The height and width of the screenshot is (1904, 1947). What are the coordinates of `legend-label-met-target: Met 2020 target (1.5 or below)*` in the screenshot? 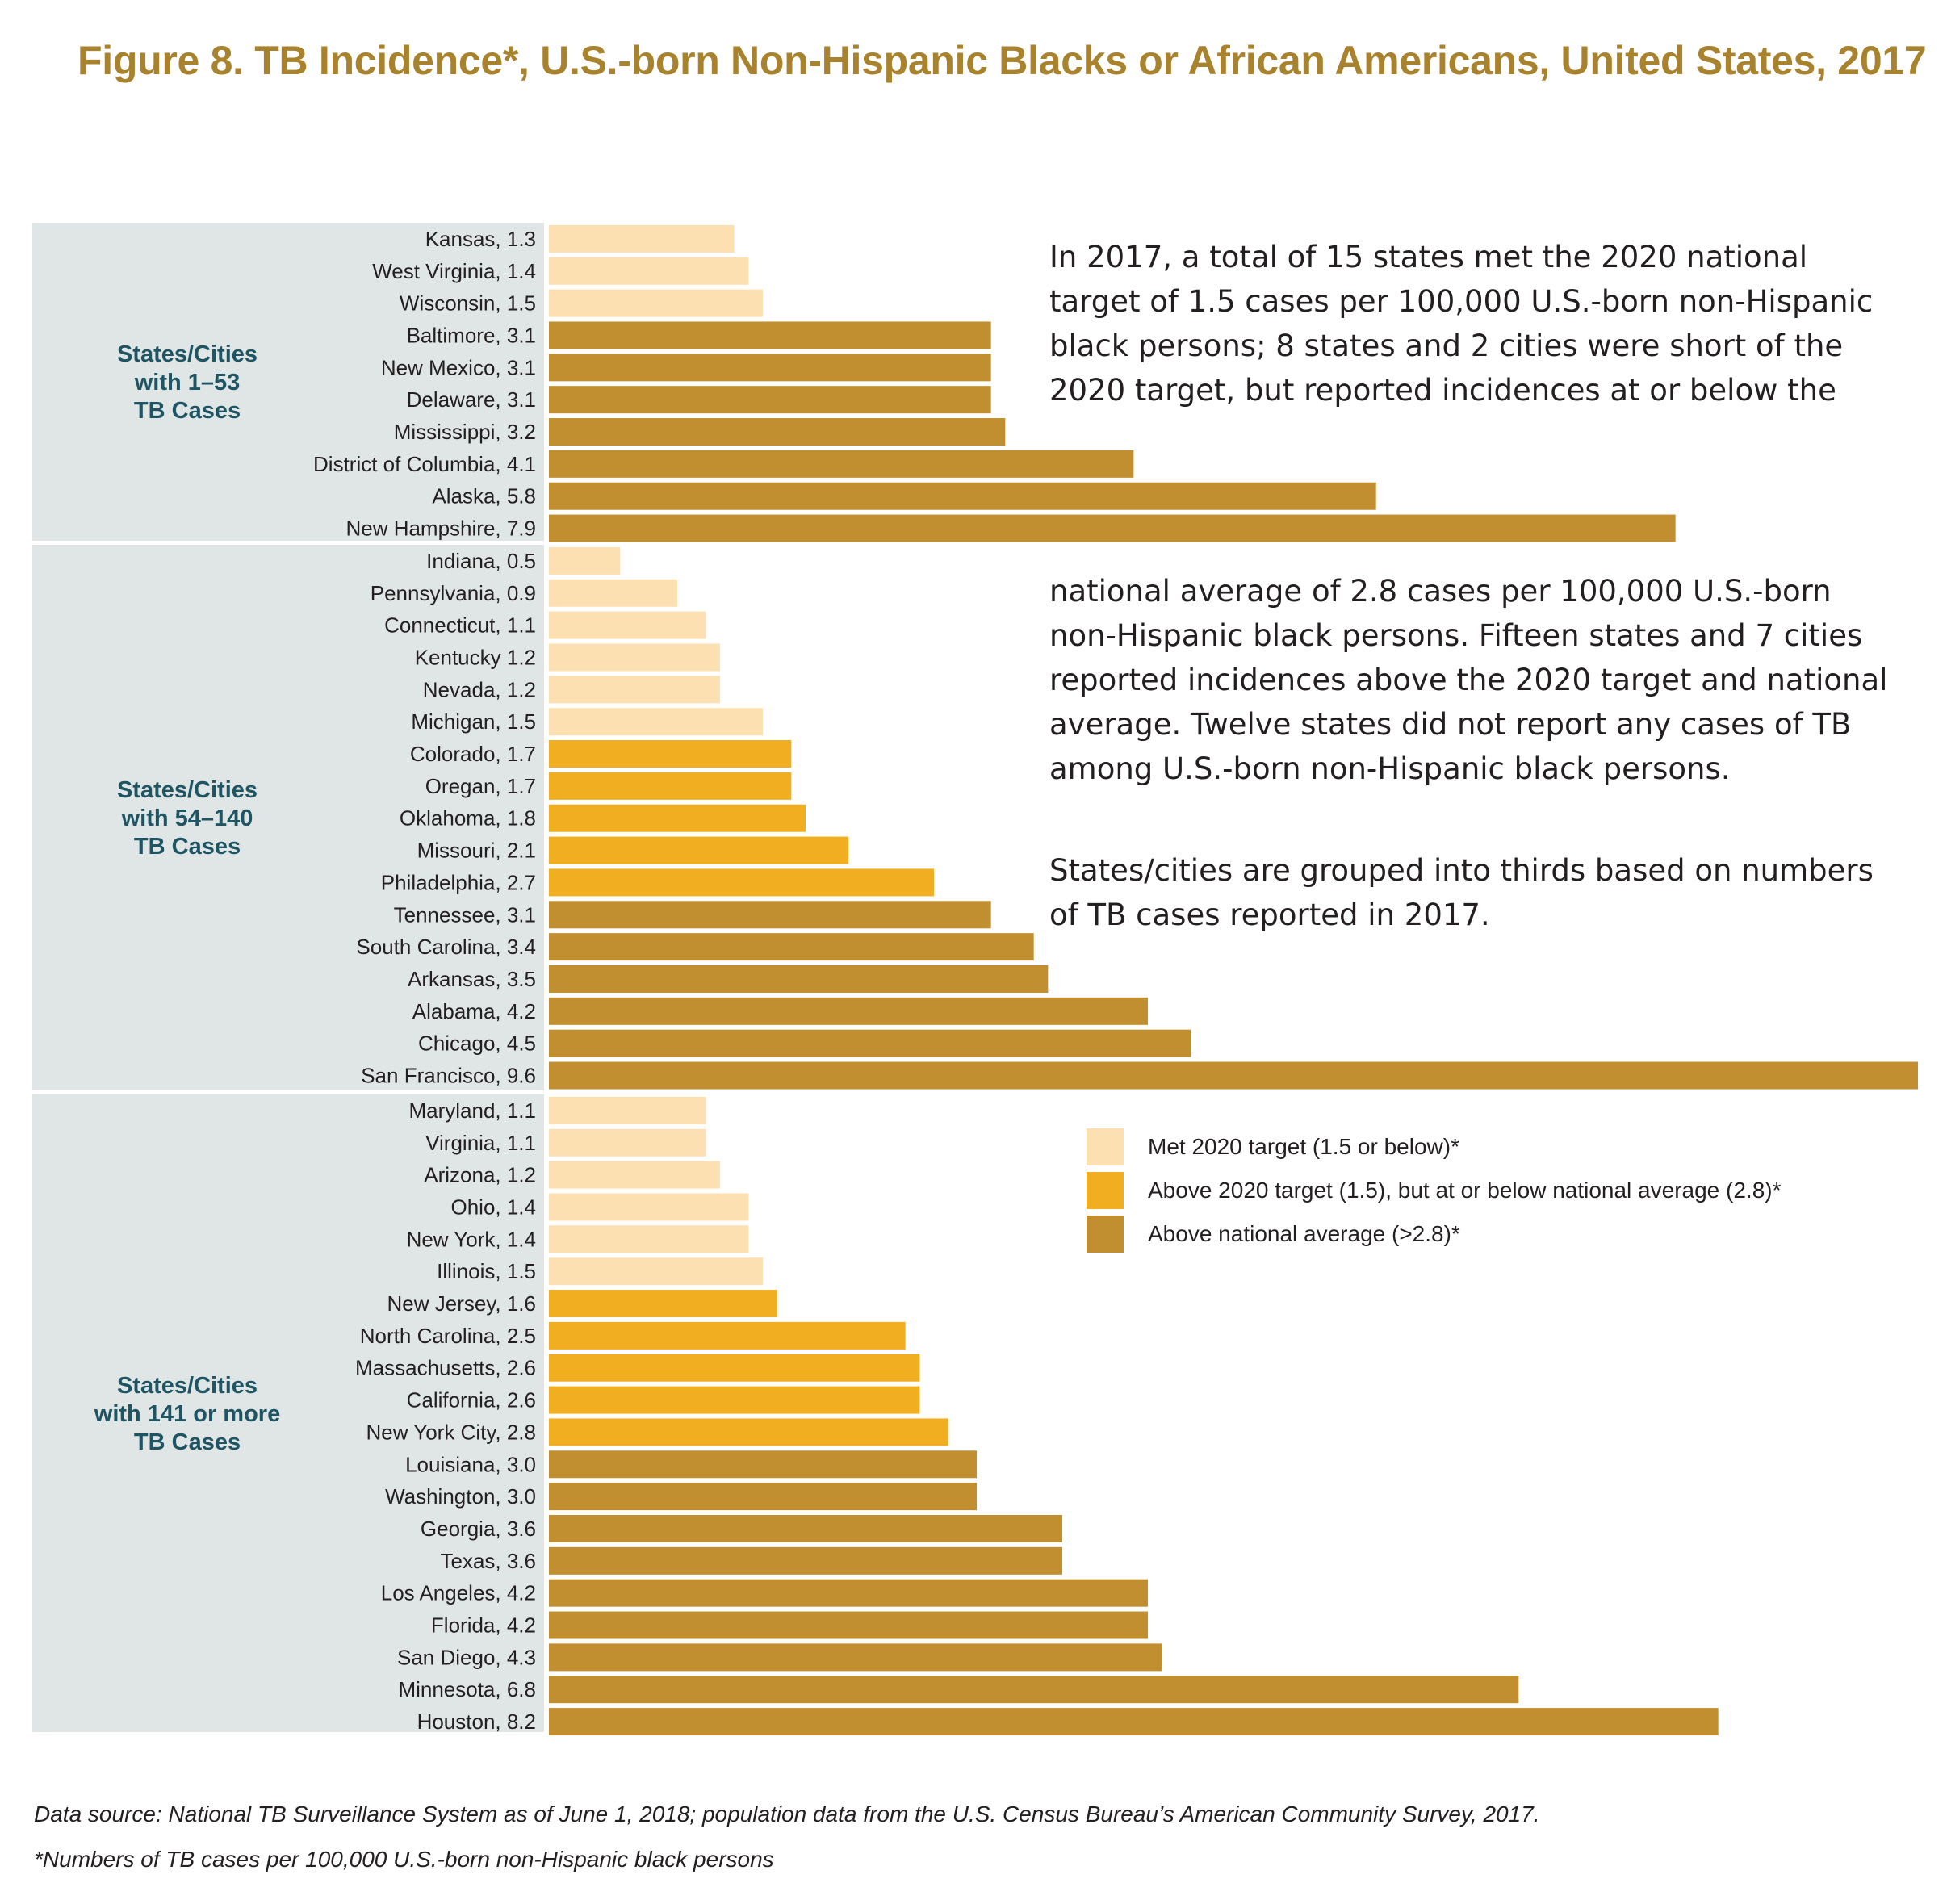 It's located at (1304, 1146).